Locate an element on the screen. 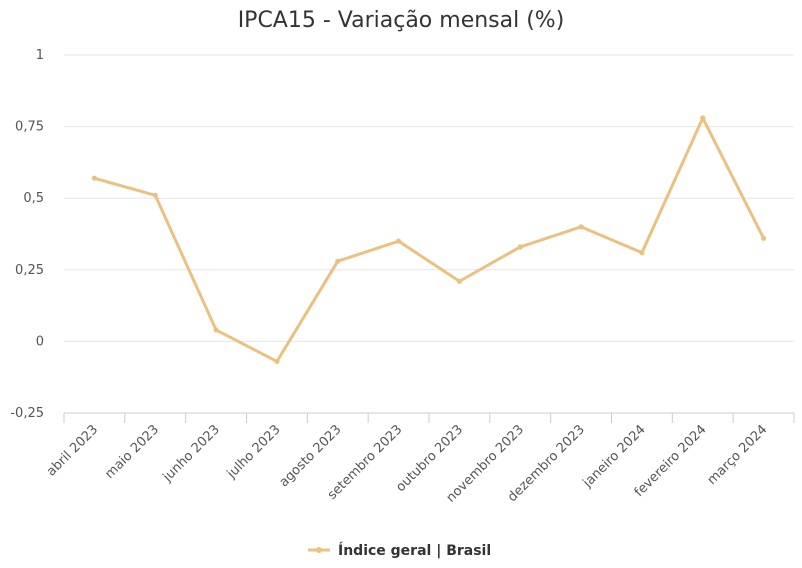  x-tick-label: janeiro 2024 is located at coordinates (614, 456).